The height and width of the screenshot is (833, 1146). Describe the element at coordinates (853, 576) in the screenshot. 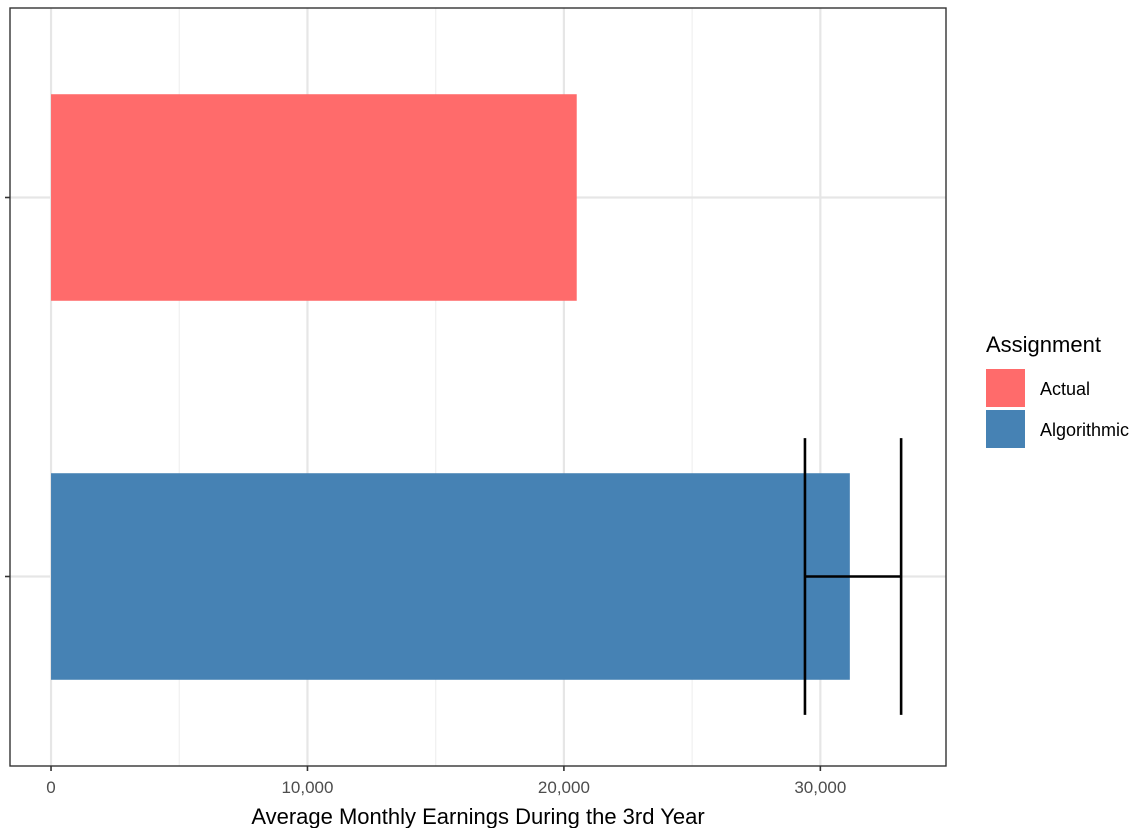

I see `error-bars` at that location.